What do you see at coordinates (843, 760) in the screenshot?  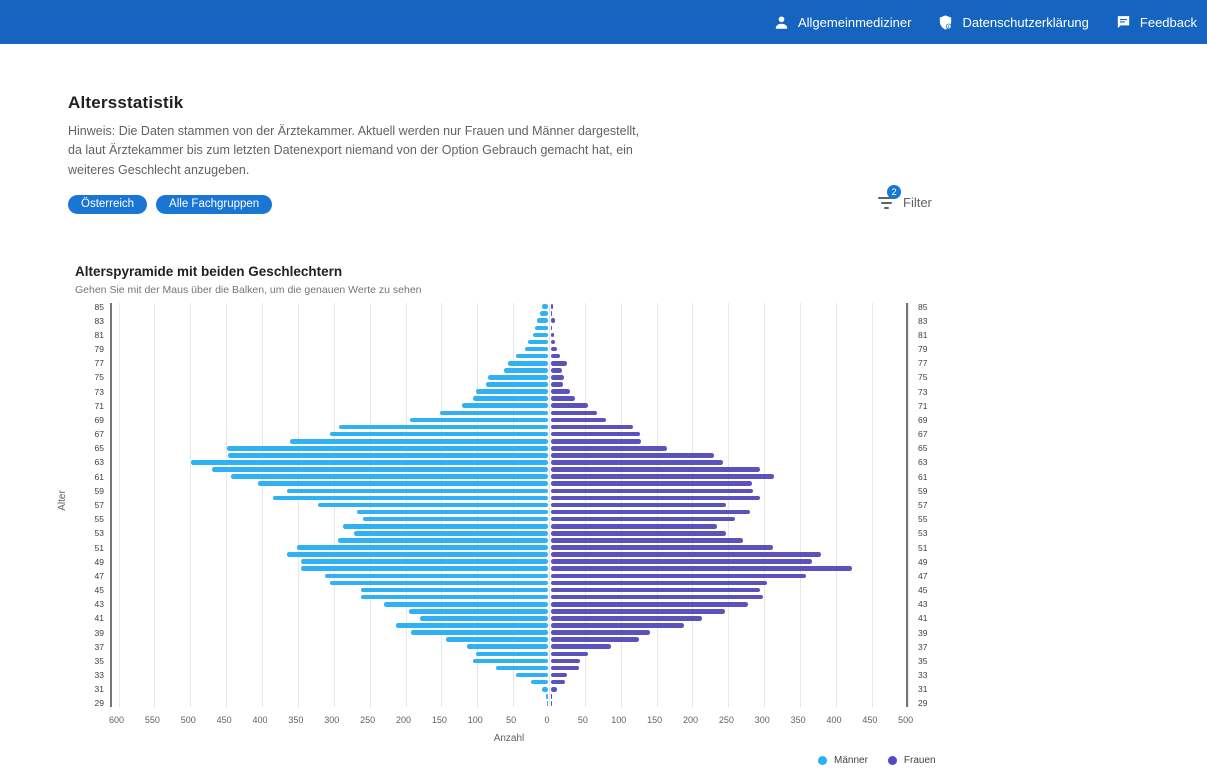 I see `legend-item-maenner: Männer` at bounding box center [843, 760].